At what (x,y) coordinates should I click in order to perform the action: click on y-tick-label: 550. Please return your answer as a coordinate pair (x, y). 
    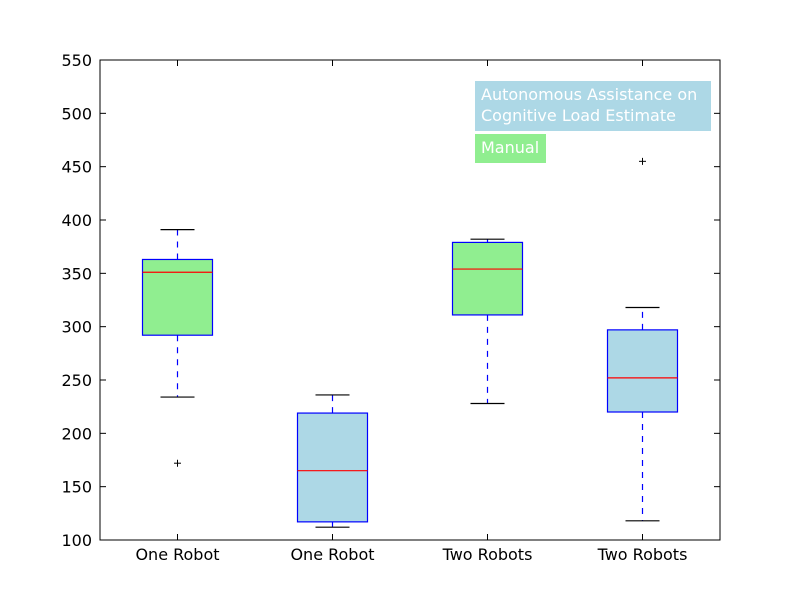
    Looking at the image, I should click on (76, 60).